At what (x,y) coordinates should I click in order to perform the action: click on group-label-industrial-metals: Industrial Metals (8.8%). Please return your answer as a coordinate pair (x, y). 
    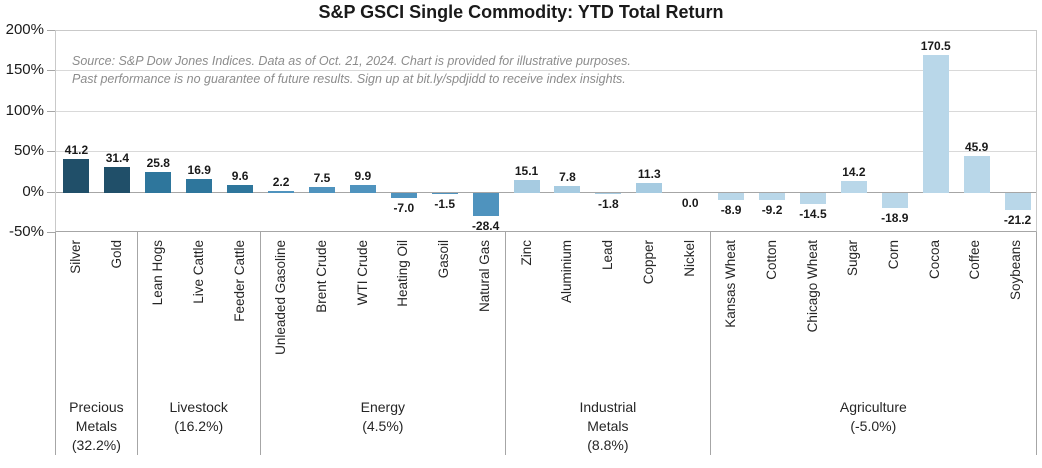
    Looking at the image, I should click on (608, 426).